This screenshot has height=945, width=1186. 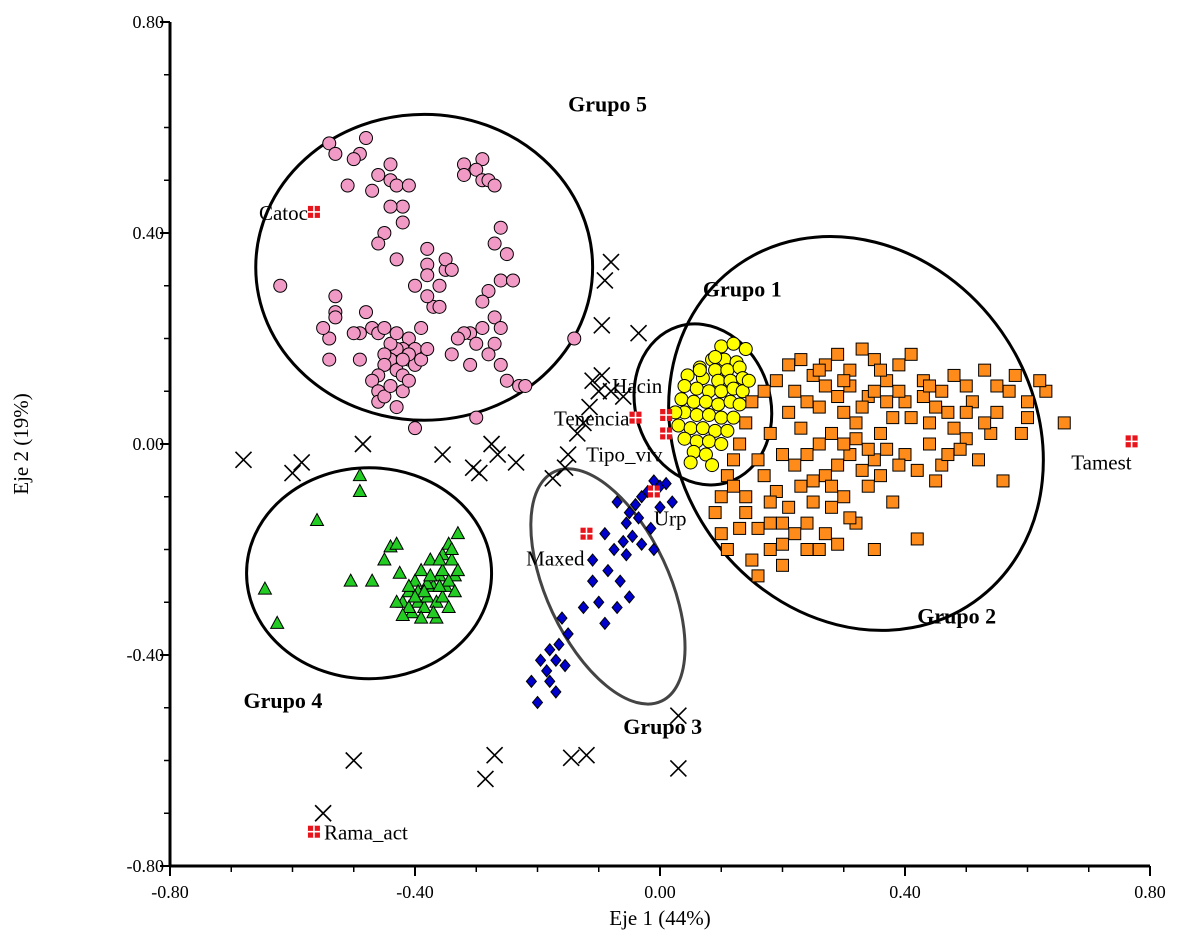 What do you see at coordinates (905, 892) in the screenshot?
I see `x-tick-label: 0.40` at bounding box center [905, 892].